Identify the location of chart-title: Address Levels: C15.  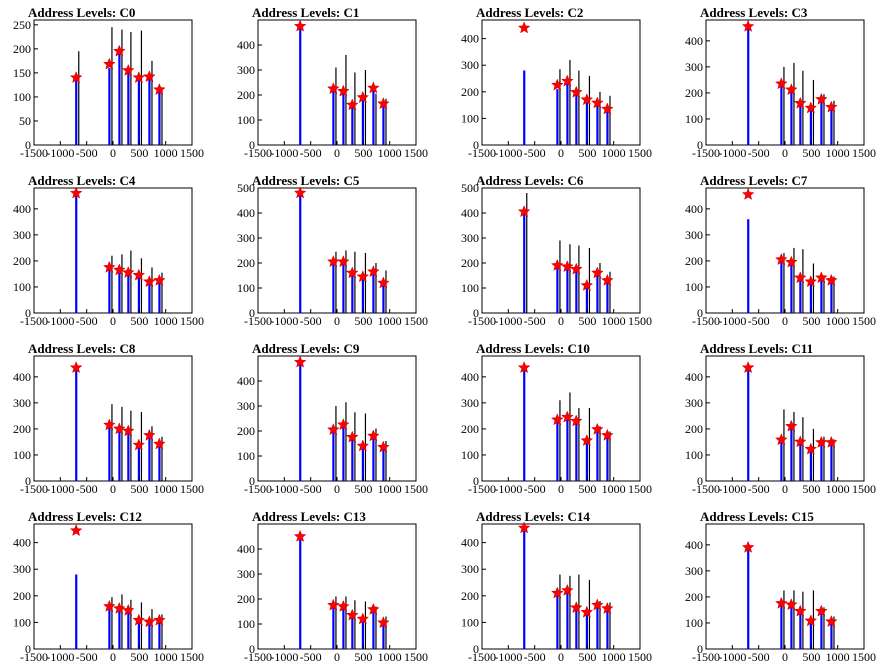
(757, 516).